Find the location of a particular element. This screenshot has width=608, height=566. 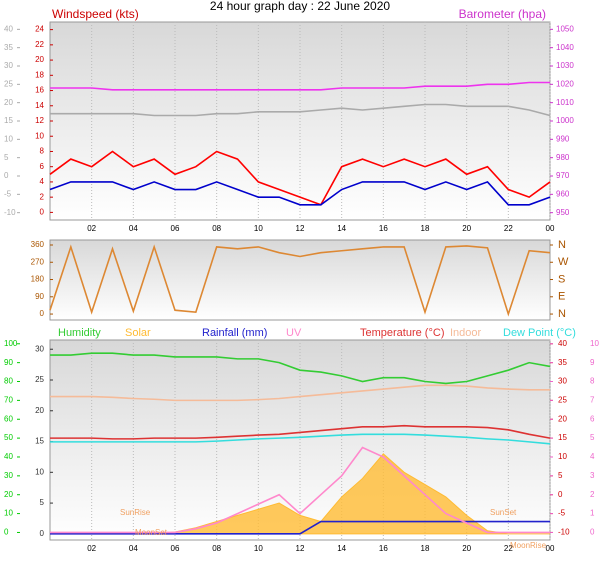

annotation: SunSet is located at coordinates (503, 512).